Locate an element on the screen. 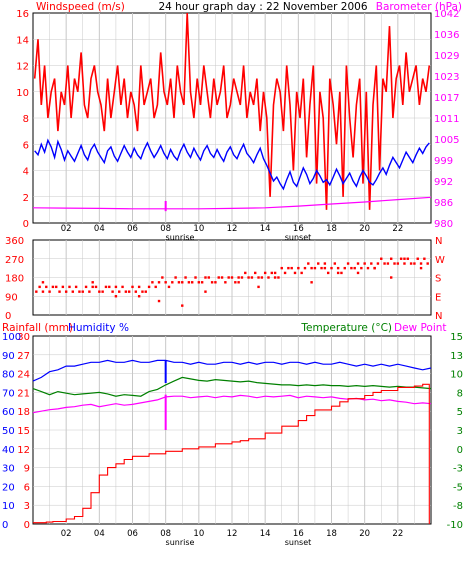 The height and width of the screenshot is (567, 466). barometer-tick-label: 980 is located at coordinates (443, 224).